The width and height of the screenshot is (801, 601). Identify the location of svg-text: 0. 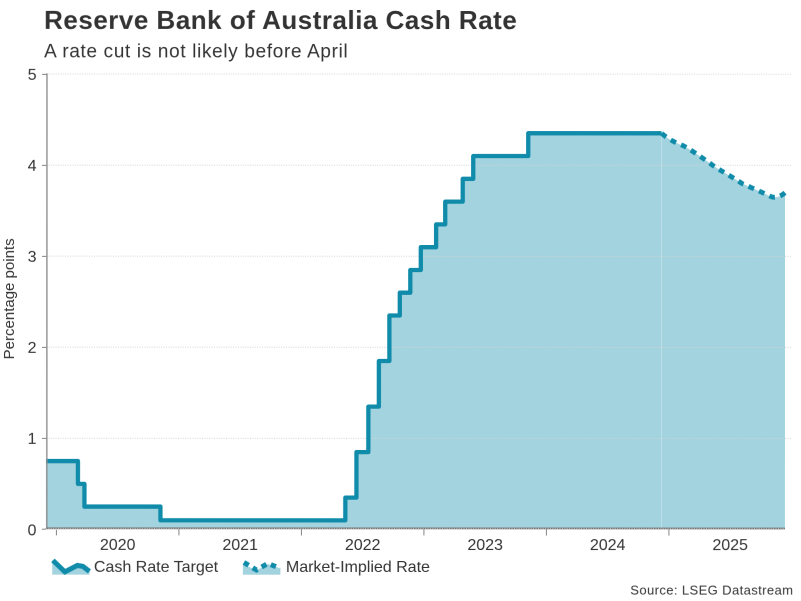
(32, 530).